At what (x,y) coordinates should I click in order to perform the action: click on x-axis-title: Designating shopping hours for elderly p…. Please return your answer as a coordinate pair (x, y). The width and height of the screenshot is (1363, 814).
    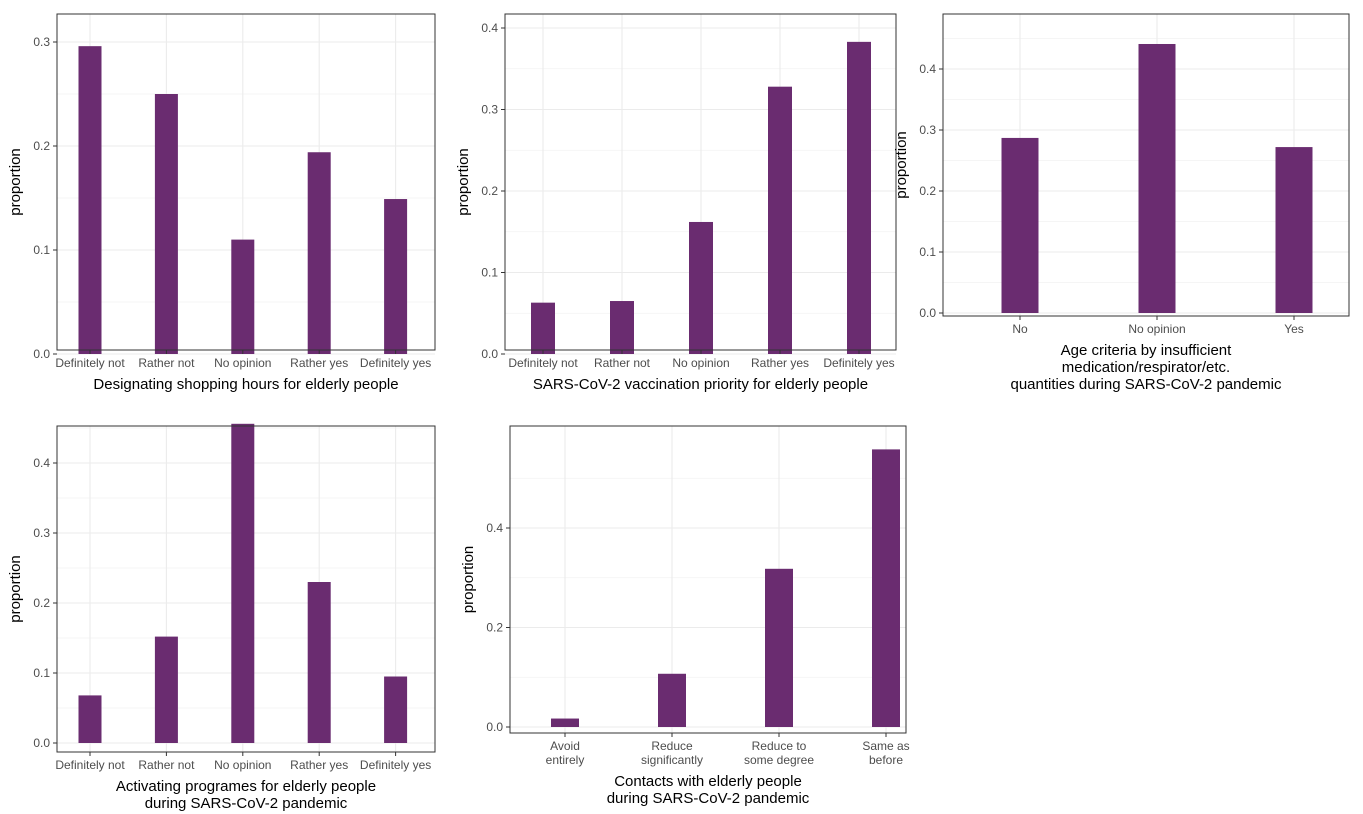
    Looking at the image, I should click on (245, 384).